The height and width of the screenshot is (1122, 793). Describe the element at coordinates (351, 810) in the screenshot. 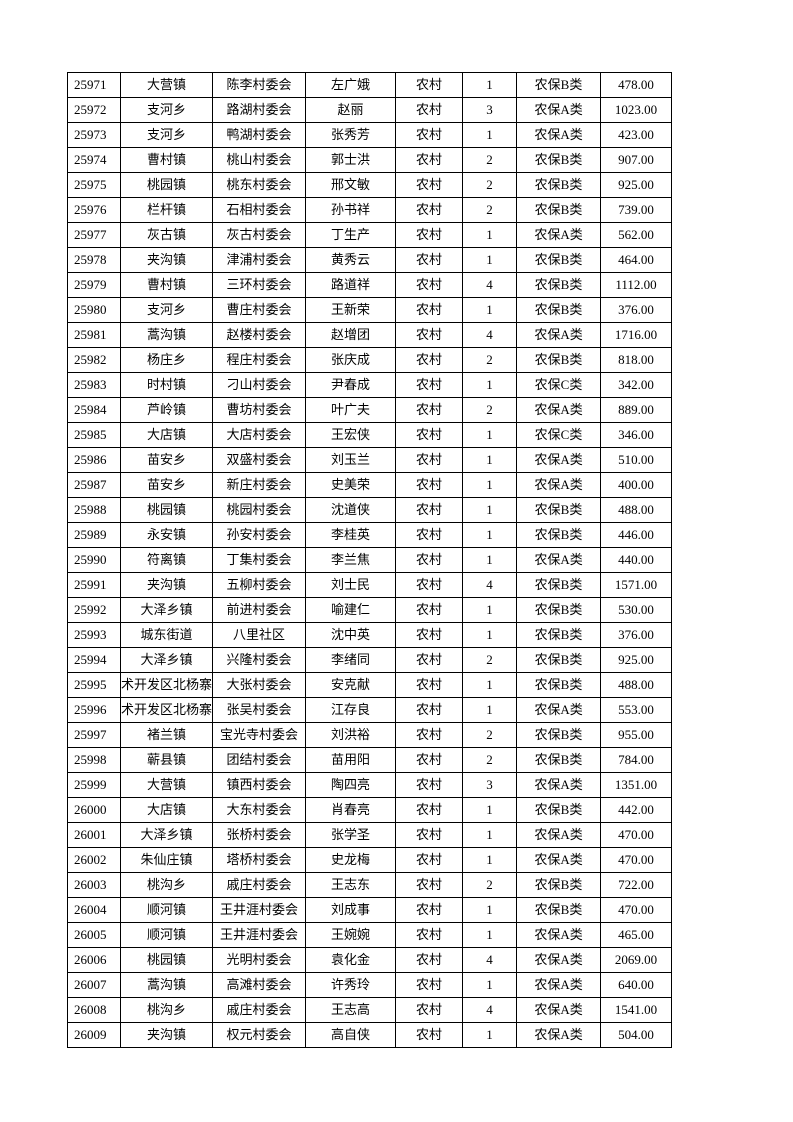

I see `person-name-cell: 肖春亮` at that location.